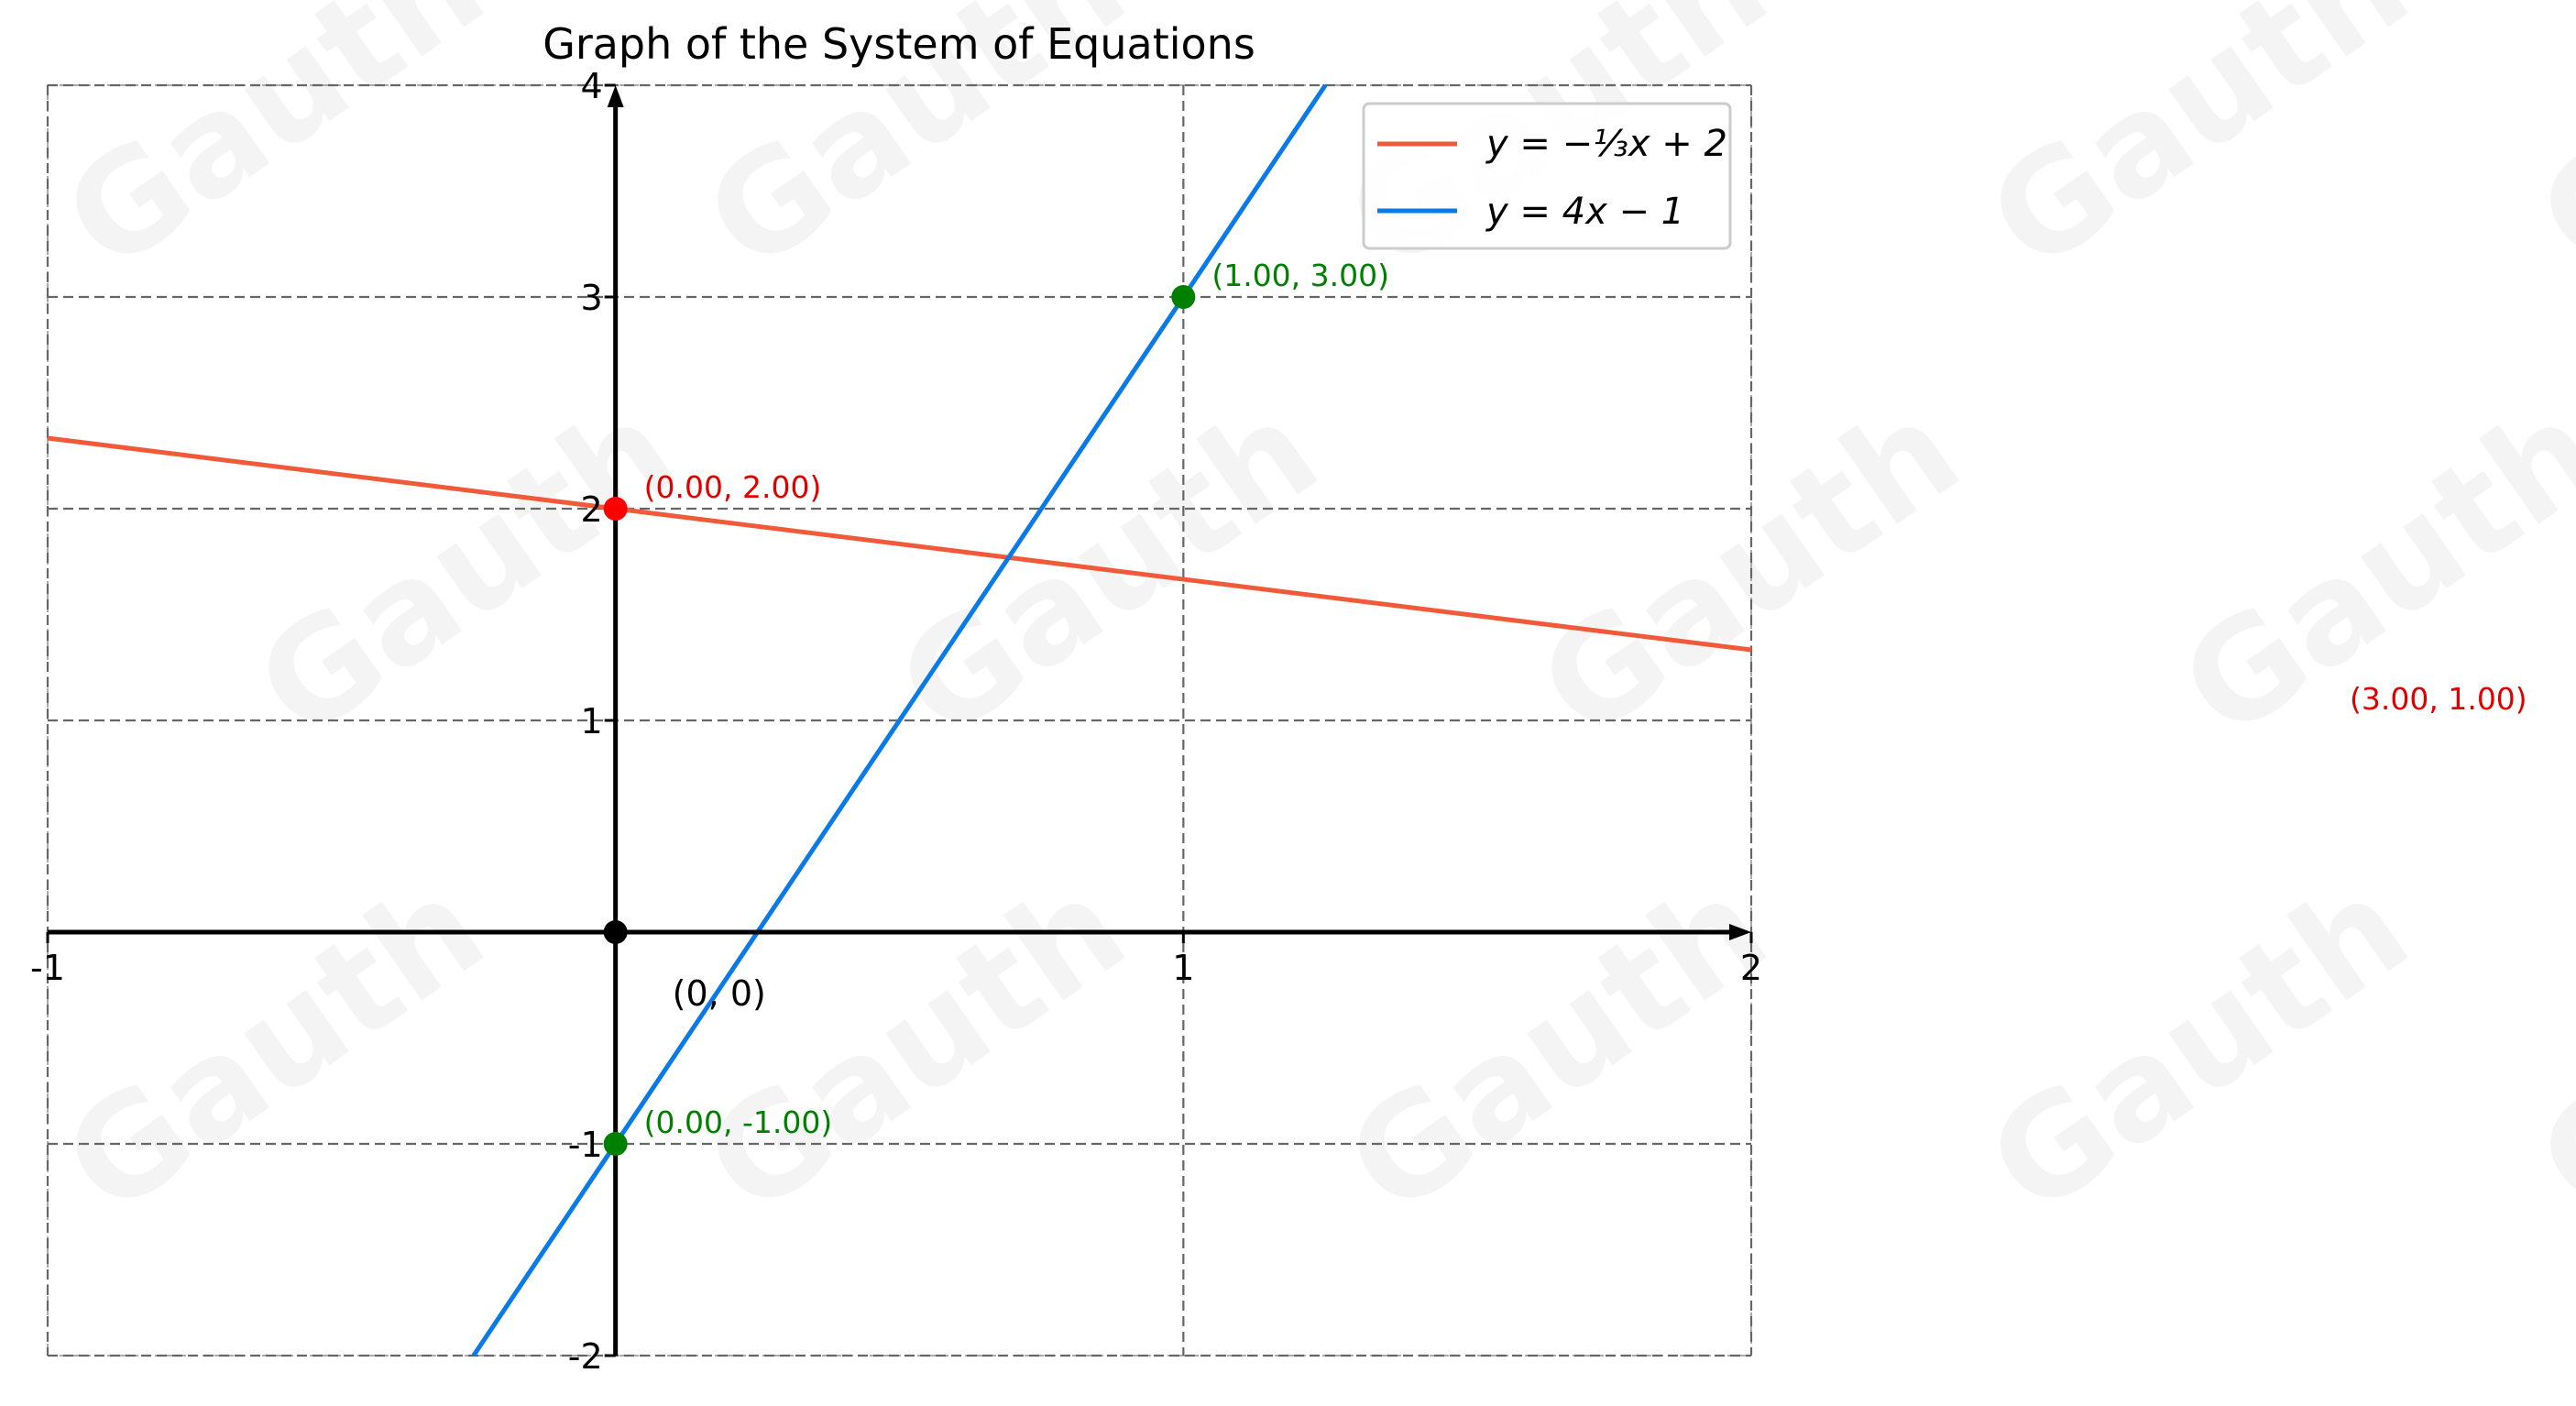 The height and width of the screenshot is (1406, 2576). What do you see at coordinates (585, 1145) in the screenshot?
I see `y-tick-label: -1` at bounding box center [585, 1145].